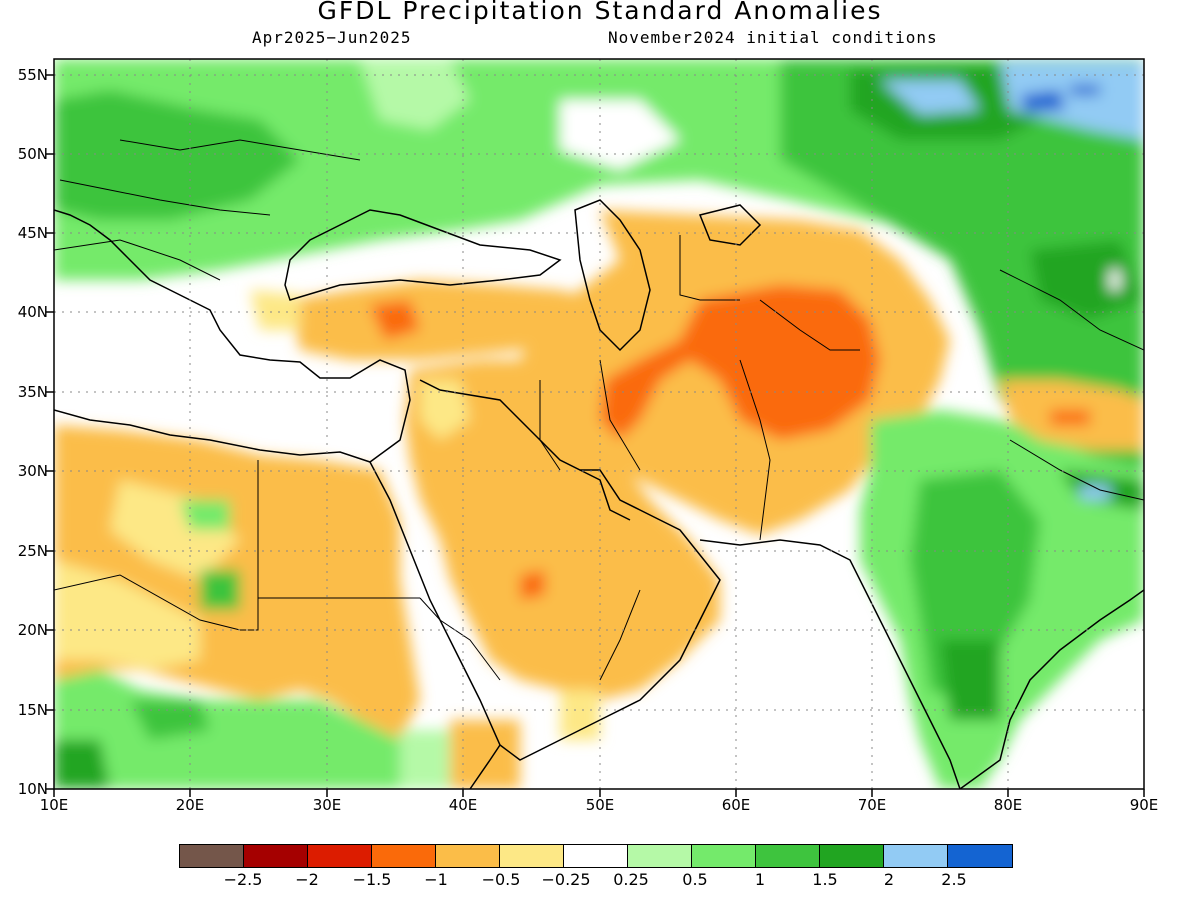 This screenshot has height=900, width=1200. What do you see at coordinates (32, 789) in the screenshot?
I see `lat-label-10n: 10N` at bounding box center [32, 789].